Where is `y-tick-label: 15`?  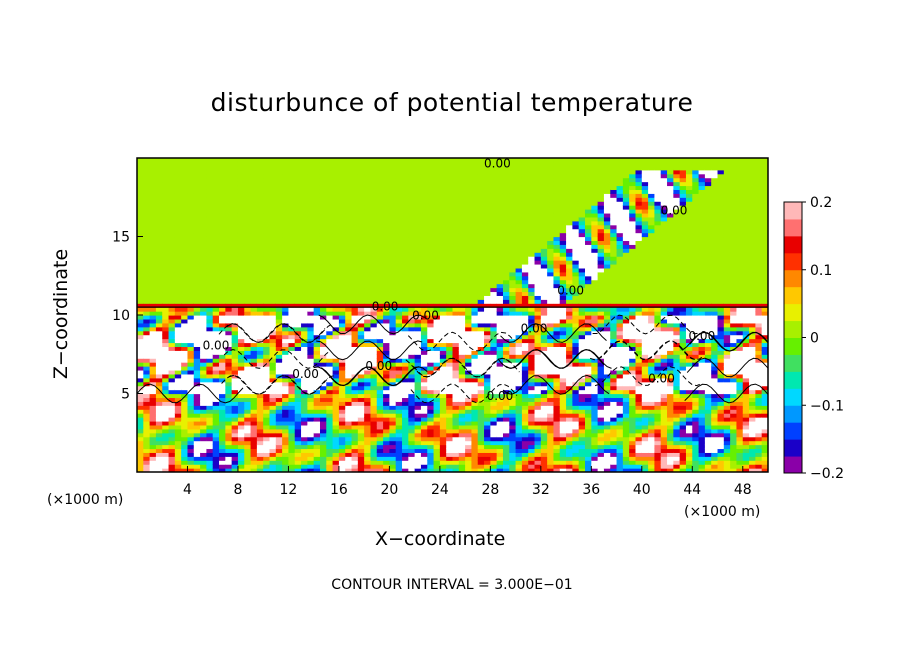 y-tick-label: 15 is located at coordinates (121, 238).